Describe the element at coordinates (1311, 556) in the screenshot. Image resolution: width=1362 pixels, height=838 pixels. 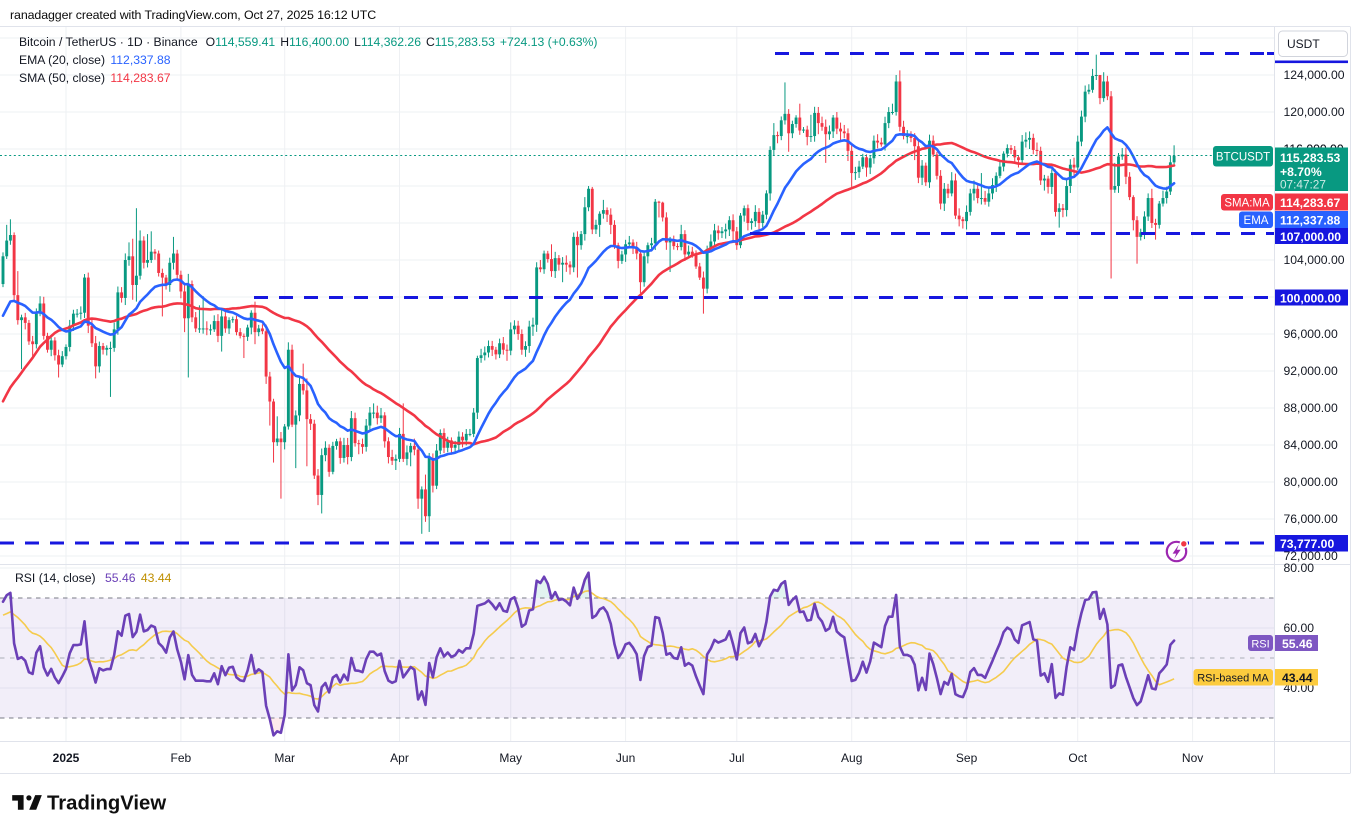
I see `svg-text: 72,000.00` at that location.